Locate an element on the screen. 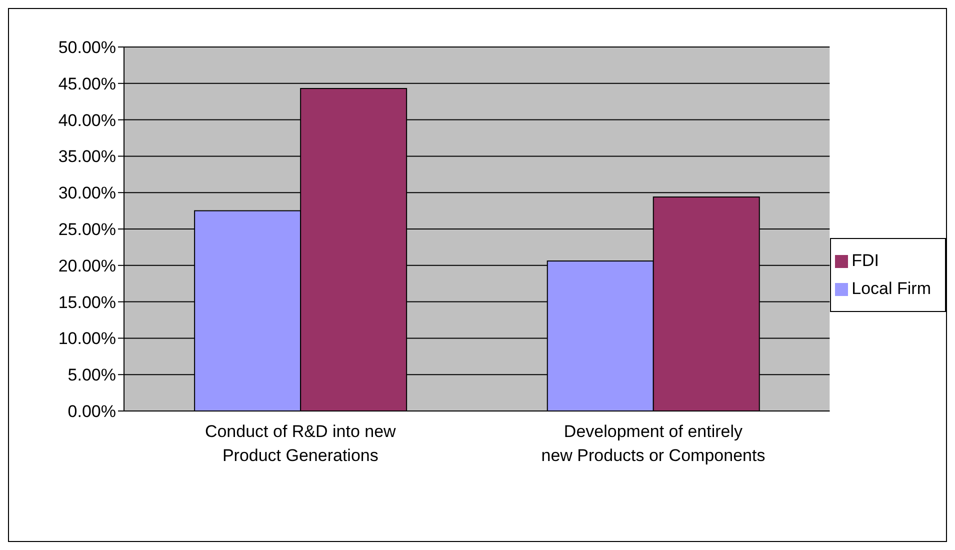 The width and height of the screenshot is (955, 550). y-tick-label: 20.00% is located at coordinates (87, 266).